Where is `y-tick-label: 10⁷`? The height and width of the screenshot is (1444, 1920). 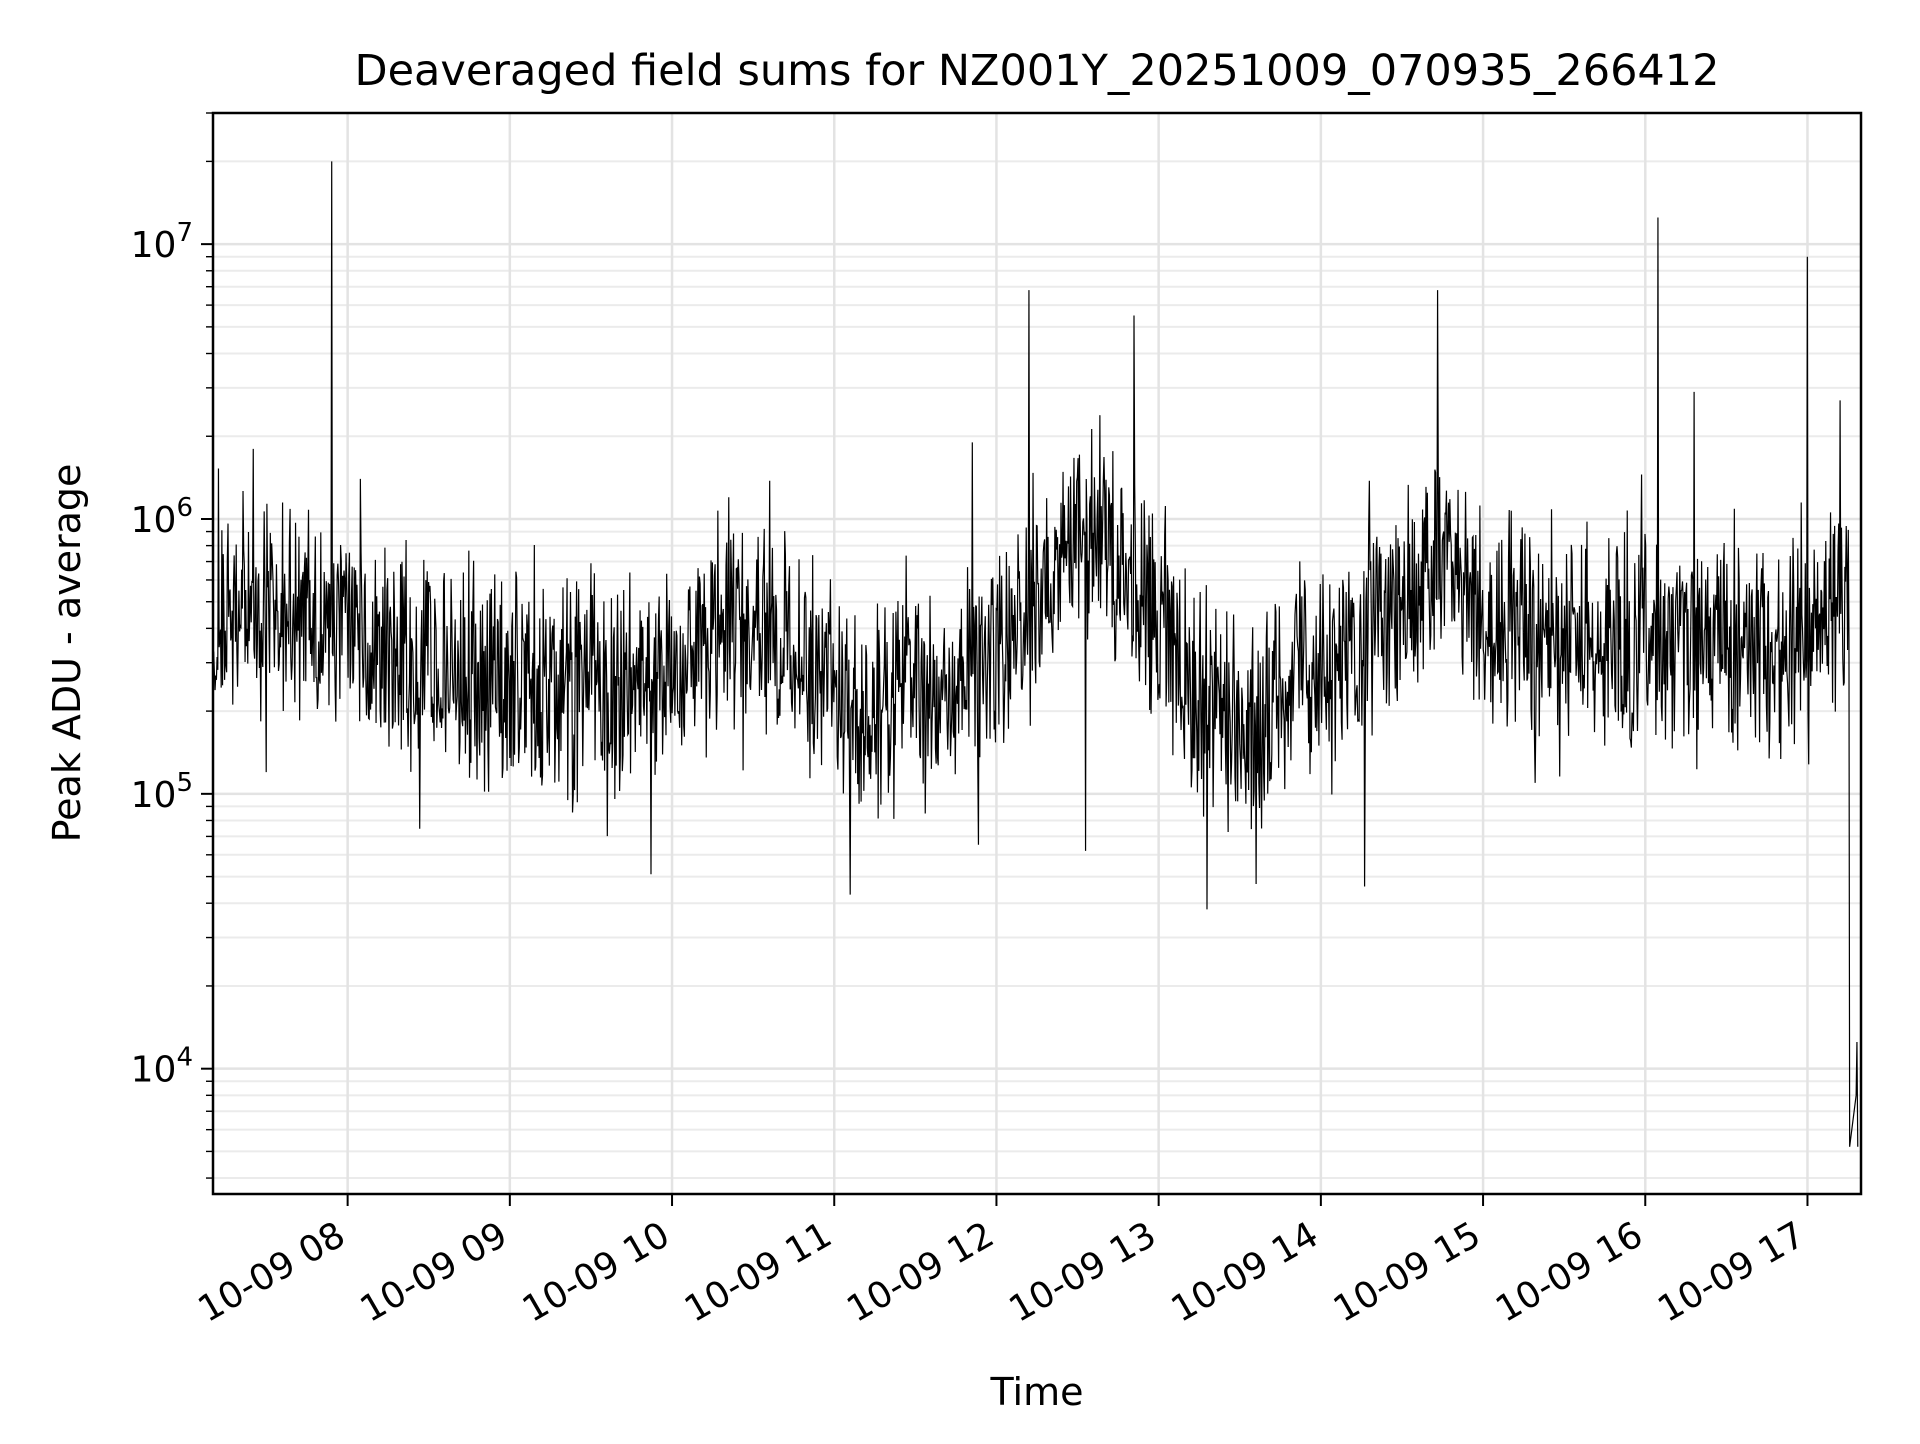
y-tick-label: 10⁷ is located at coordinates (162, 242).